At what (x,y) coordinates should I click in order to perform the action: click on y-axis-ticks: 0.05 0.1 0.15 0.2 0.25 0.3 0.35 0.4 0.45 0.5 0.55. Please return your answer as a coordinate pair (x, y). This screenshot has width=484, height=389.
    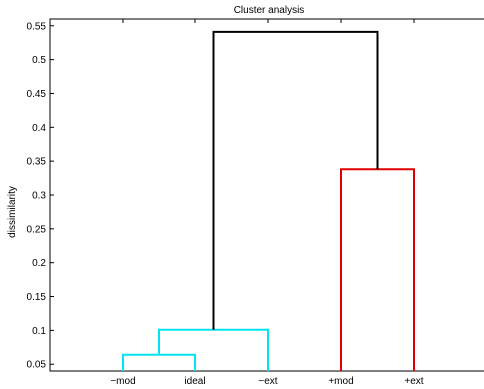
    Looking at the image, I should click on (40, 196).